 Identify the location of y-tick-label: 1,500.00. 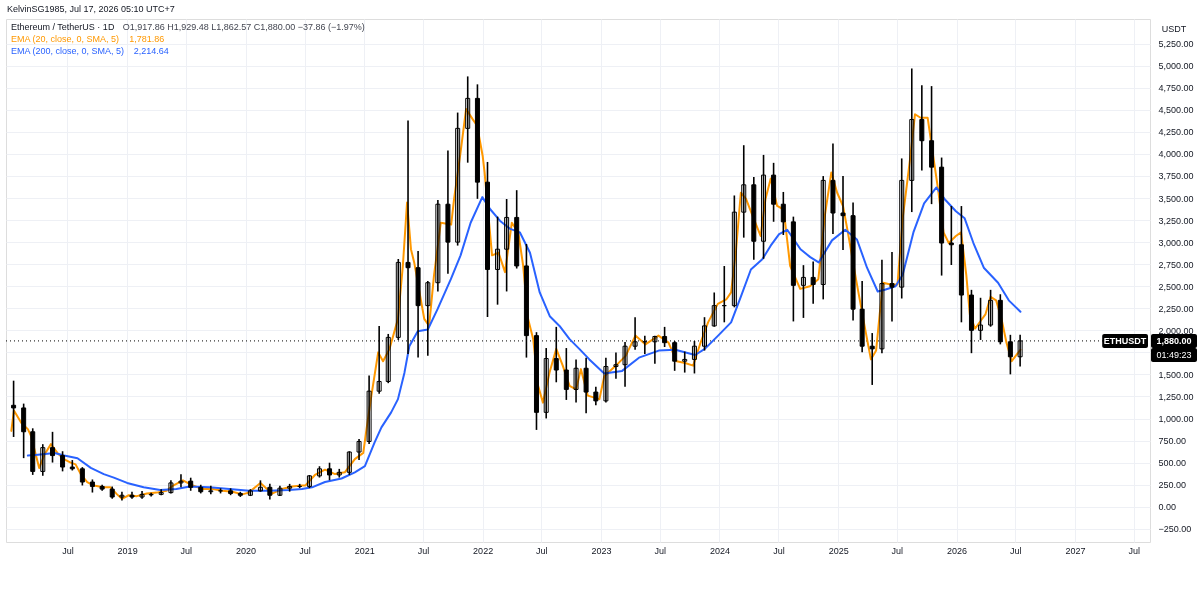
(1176, 374).